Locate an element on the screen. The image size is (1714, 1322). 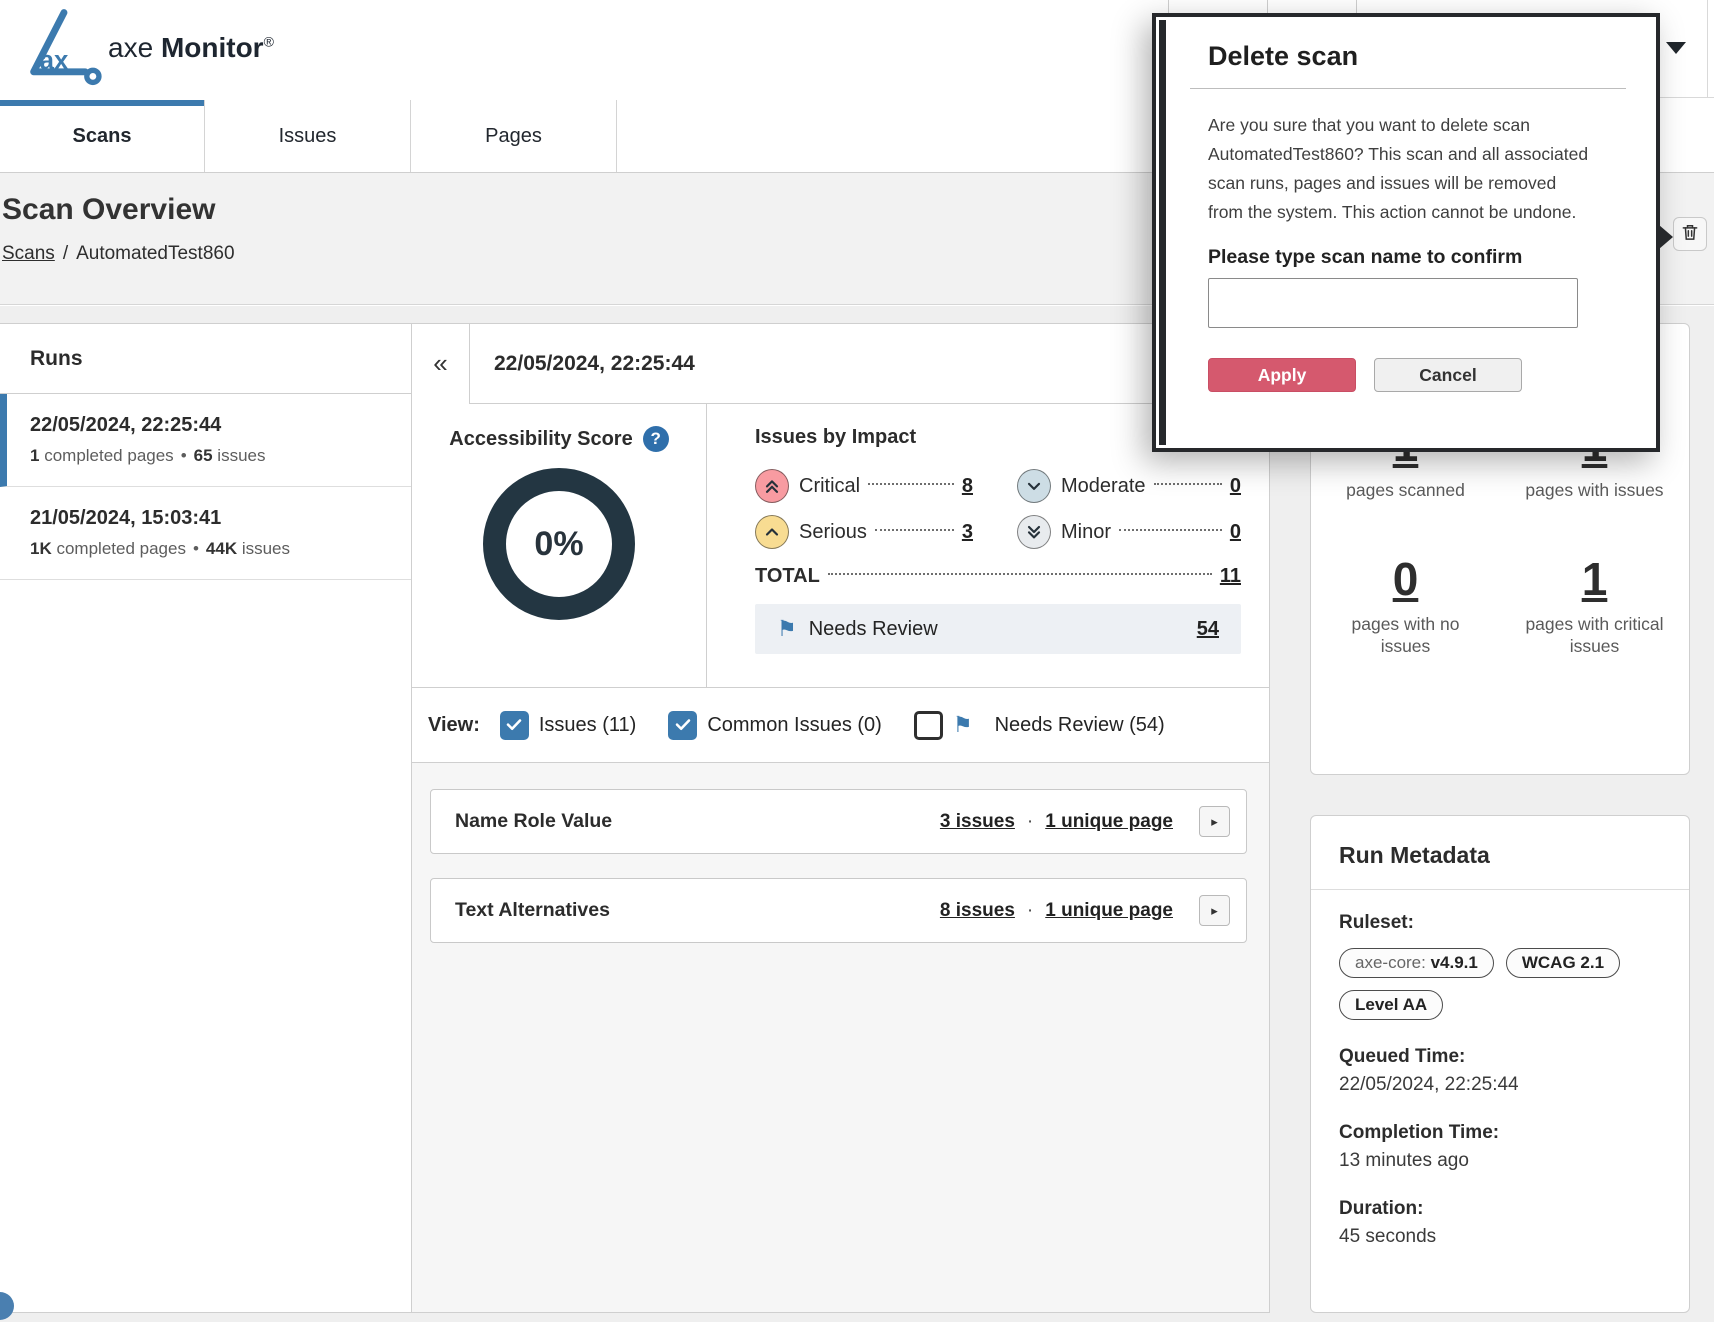
queued-time-label: Queued Time: is located at coordinates (1402, 1056).